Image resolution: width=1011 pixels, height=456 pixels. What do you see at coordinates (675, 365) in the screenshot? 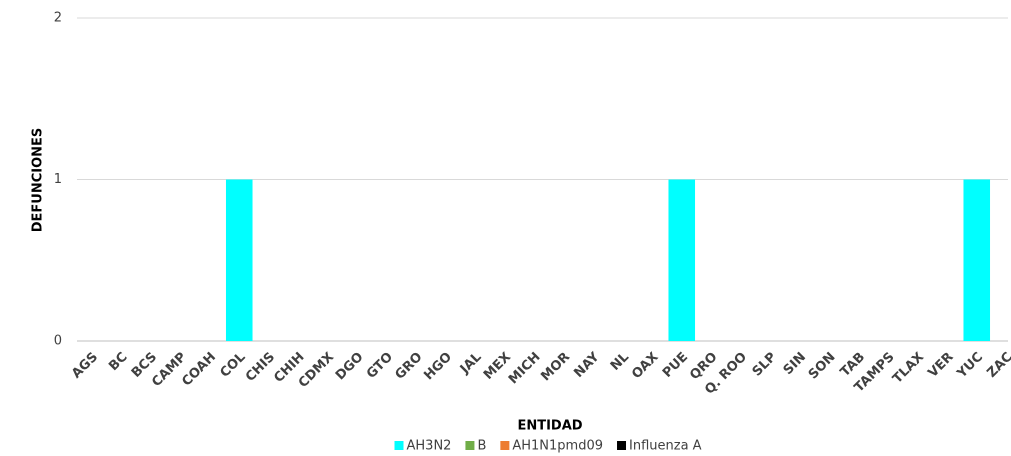
I see `x-tick-label: PUE` at bounding box center [675, 365].